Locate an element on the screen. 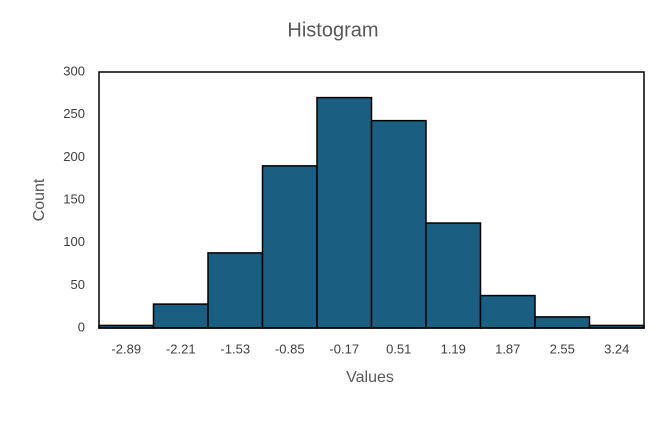  x-tick-label: -1.53 is located at coordinates (235, 348).